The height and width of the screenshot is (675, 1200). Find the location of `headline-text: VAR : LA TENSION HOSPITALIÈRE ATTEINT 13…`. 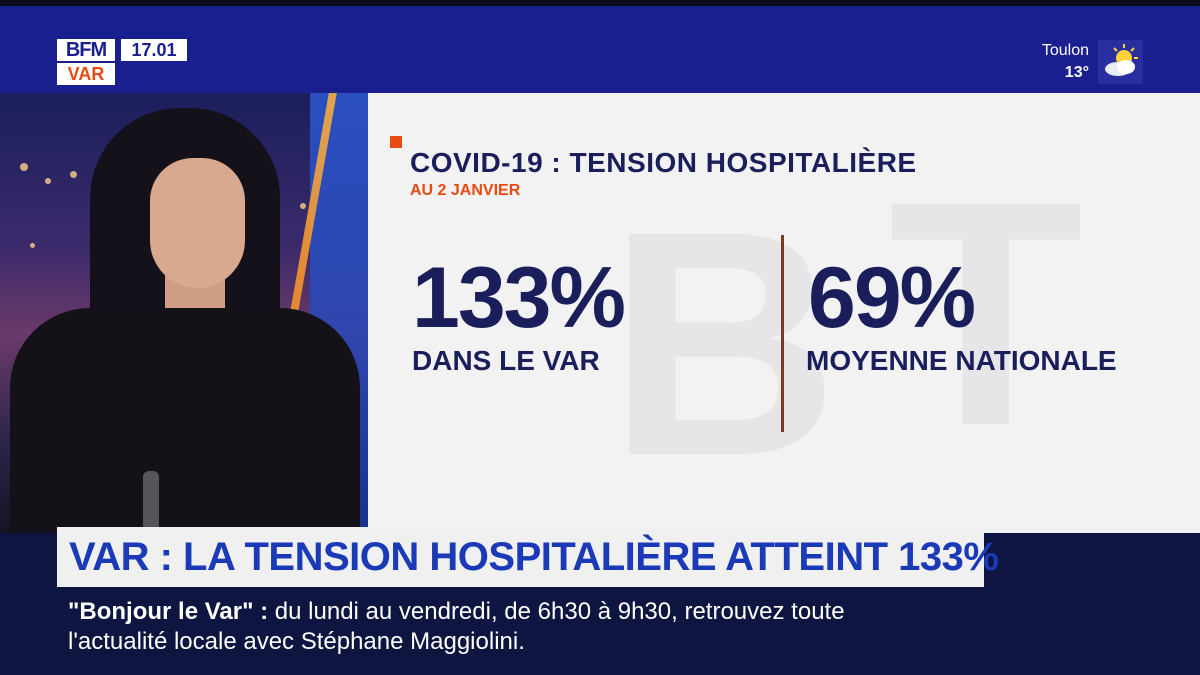

headline-text: VAR : LA TENSION HOSPITALIÈRE ATTEINT 13… is located at coordinates (534, 557).